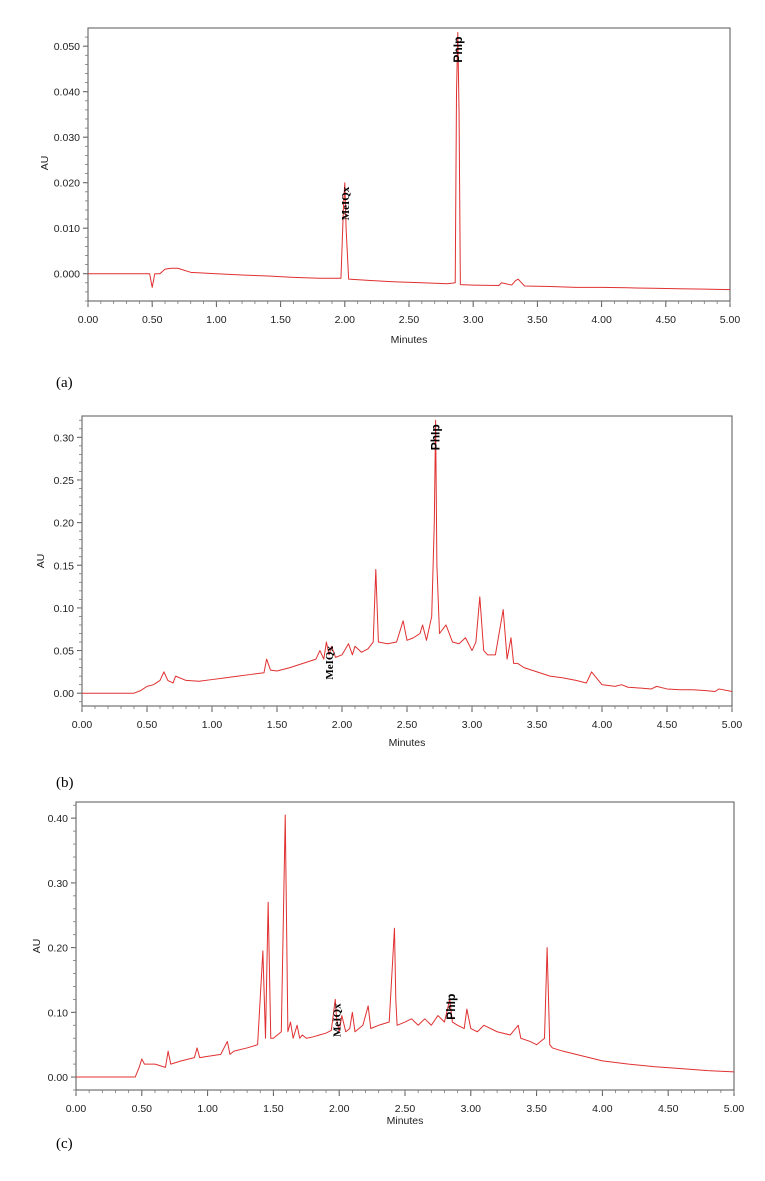  I want to click on y-tick-label: 0.15, so click(64, 566).